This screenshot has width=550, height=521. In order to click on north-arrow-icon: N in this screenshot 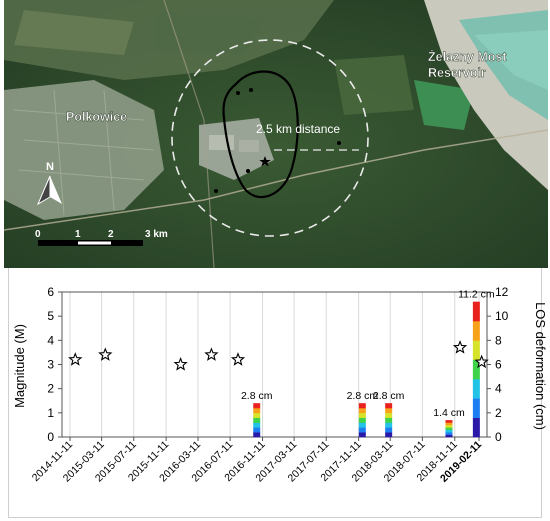, I will do `click(49, 183)`.